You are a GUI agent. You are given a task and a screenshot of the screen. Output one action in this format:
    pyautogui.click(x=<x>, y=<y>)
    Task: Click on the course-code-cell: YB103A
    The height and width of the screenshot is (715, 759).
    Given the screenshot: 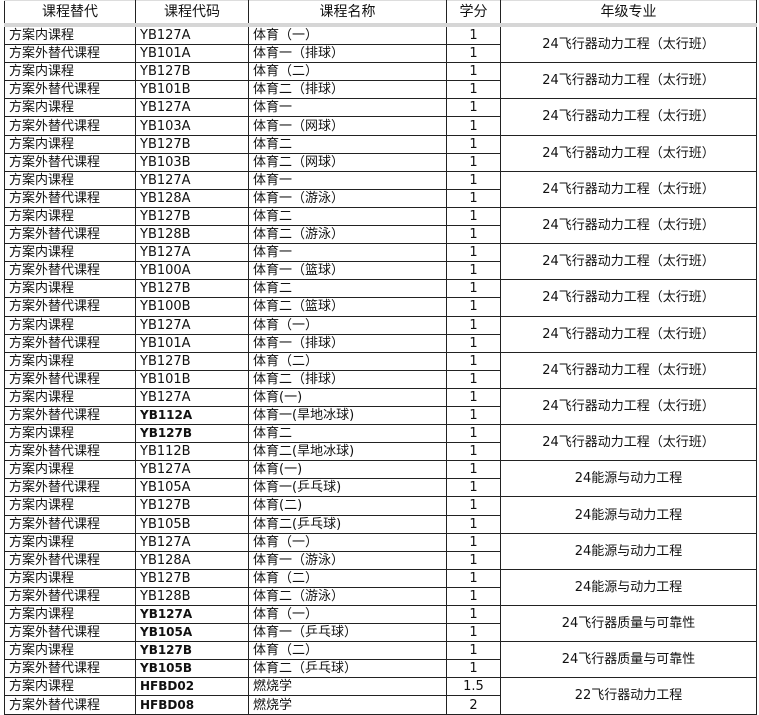 What is the action you would take?
    pyautogui.click(x=192, y=126)
    